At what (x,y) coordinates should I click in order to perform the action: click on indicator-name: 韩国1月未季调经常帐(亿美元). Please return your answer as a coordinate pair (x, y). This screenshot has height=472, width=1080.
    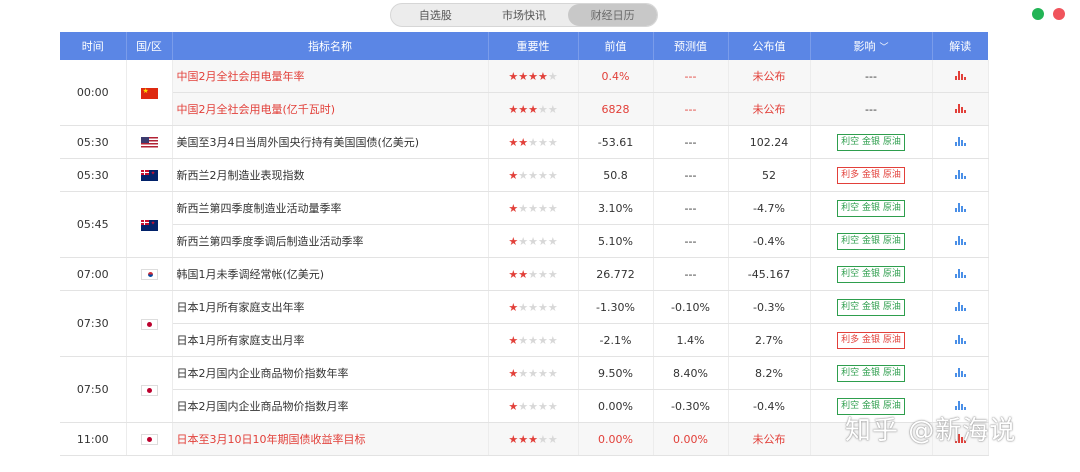
    Looking at the image, I should click on (330, 274).